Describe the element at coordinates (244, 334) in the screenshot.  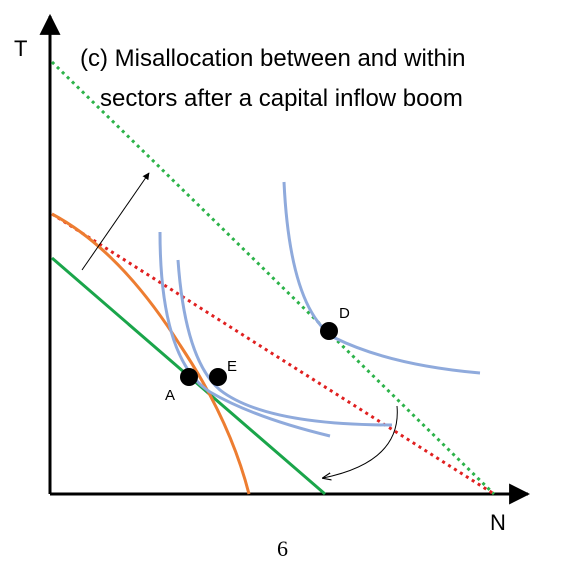
I see `indifference-curve-a` at that location.